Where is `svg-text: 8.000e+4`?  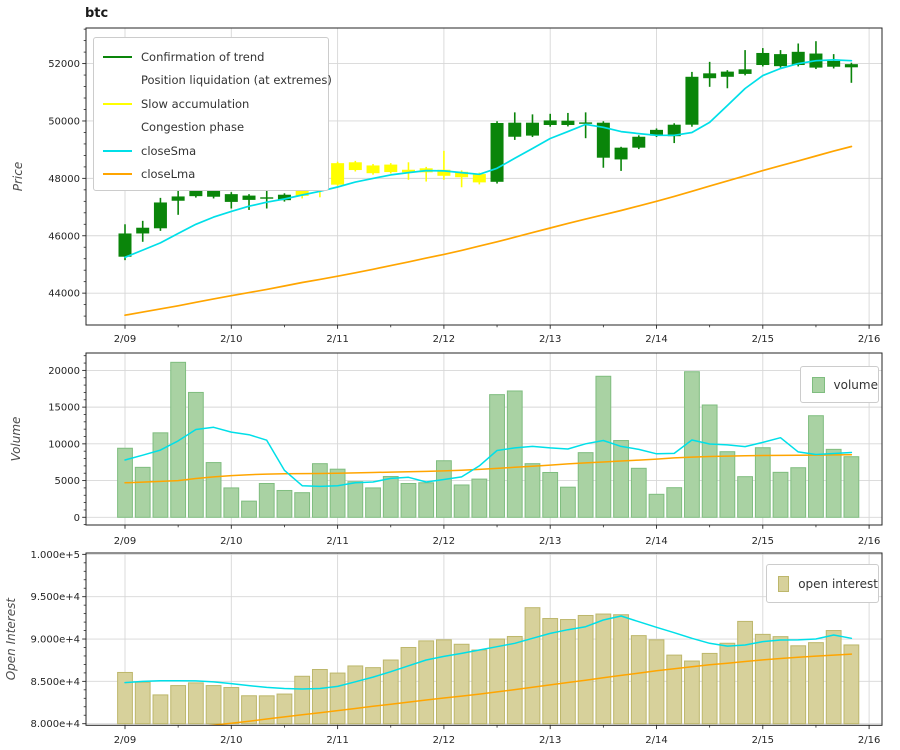 svg-text: 8.000e+4 is located at coordinates (55, 724).